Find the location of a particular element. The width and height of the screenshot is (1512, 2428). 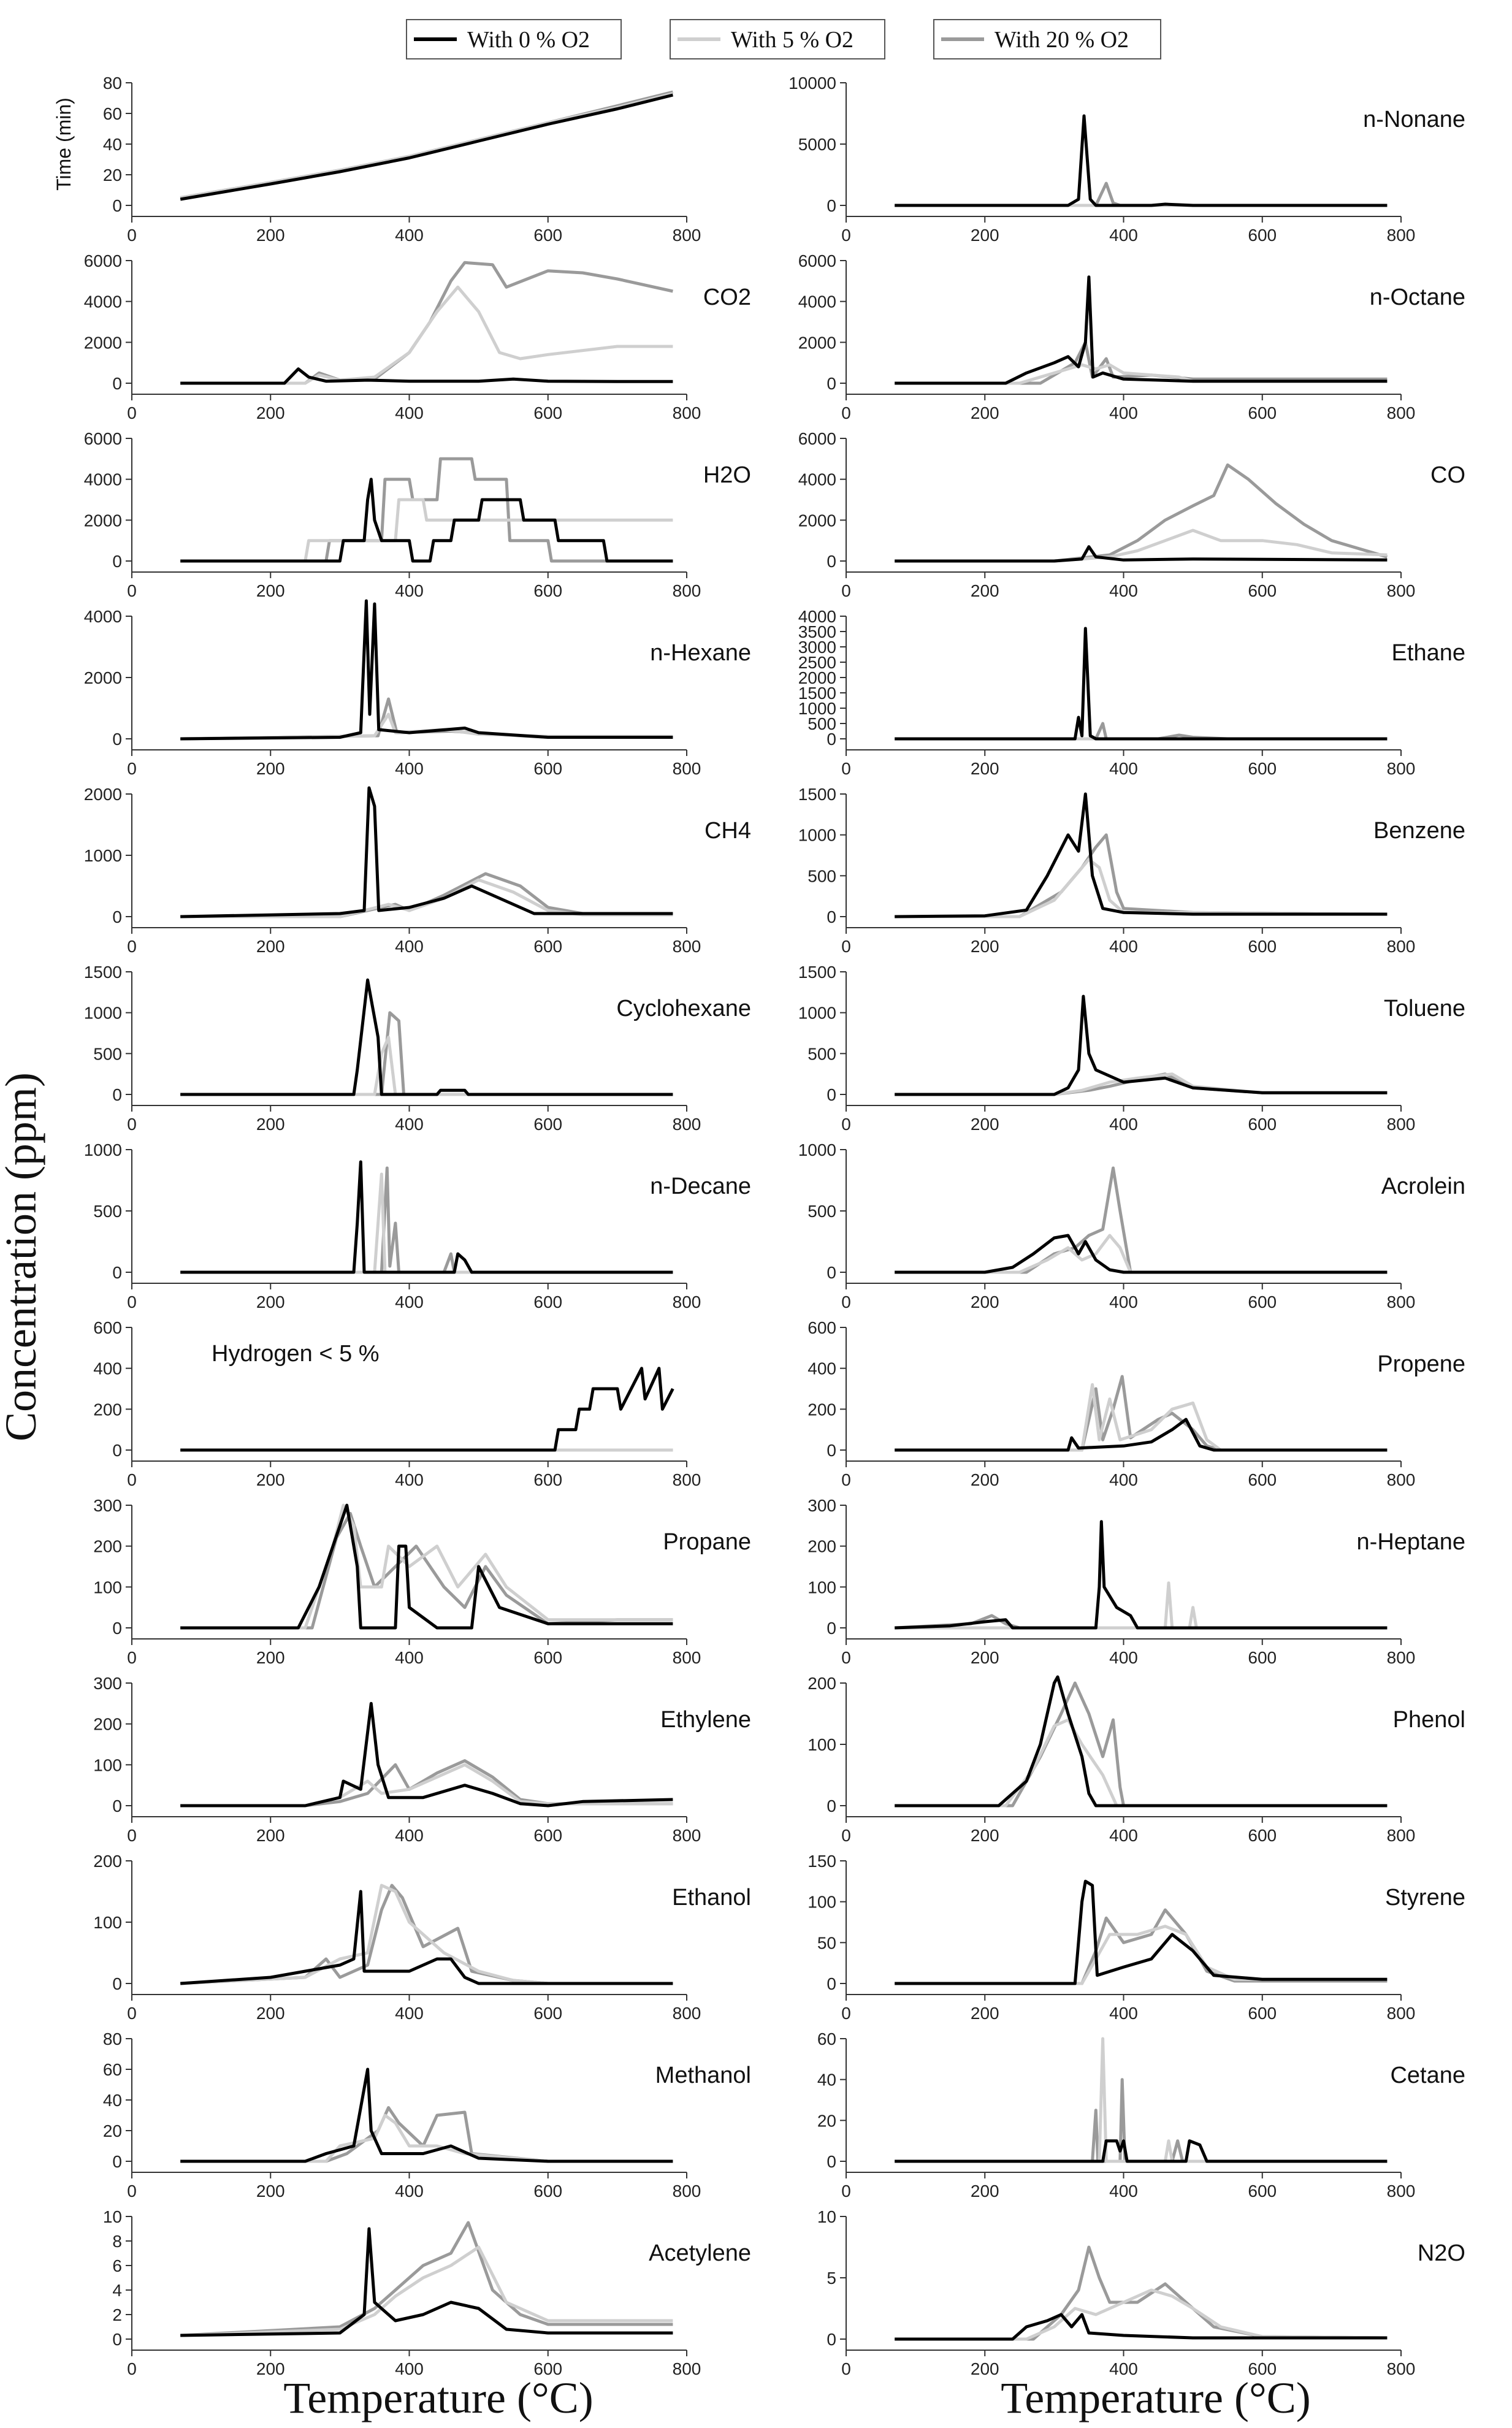

panel-n2o: 0 200 400 600 800 0 5 10 N2O is located at coordinates (1141, 2292).